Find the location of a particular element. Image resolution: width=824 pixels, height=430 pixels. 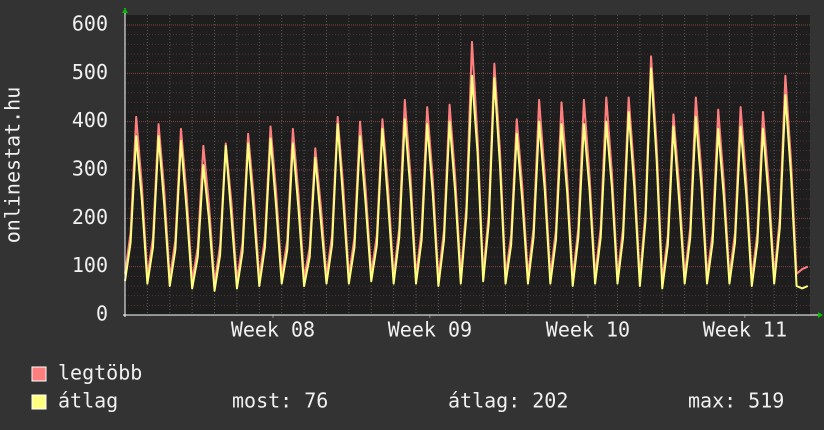

stat-value: 519 is located at coordinates (766, 401).